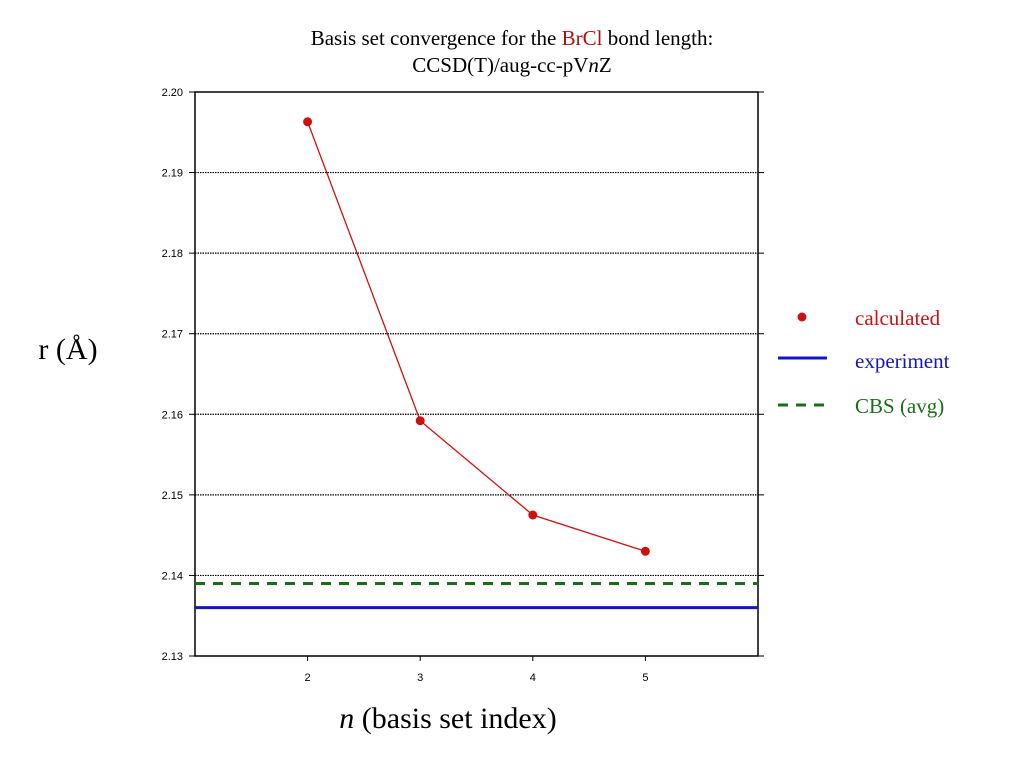  I want to click on legend-label-experiment: experiment, so click(902, 361).